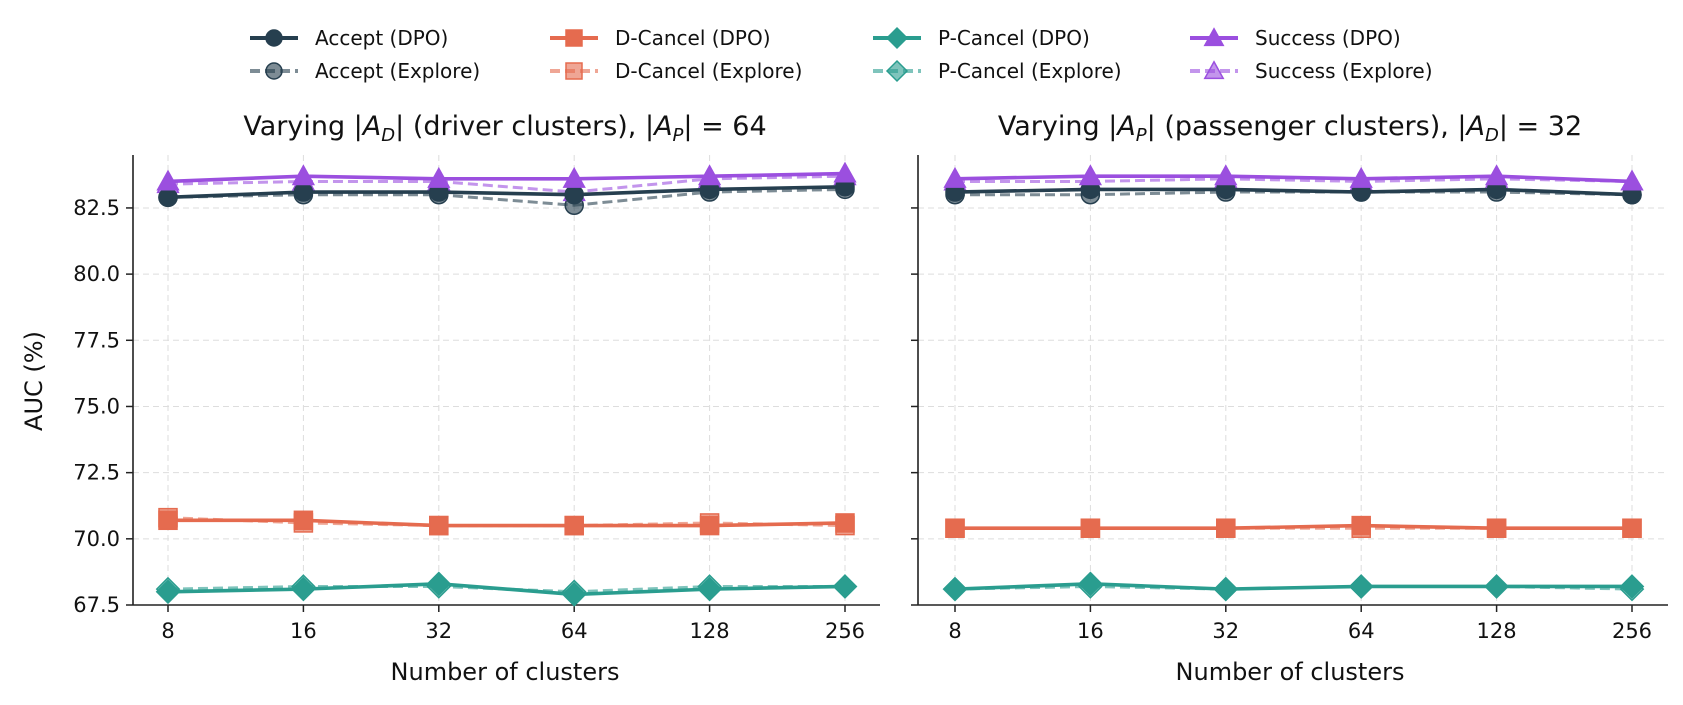  What do you see at coordinates (1214, 70) in the screenshot?
I see `legend-marker-success-explore` at bounding box center [1214, 70].